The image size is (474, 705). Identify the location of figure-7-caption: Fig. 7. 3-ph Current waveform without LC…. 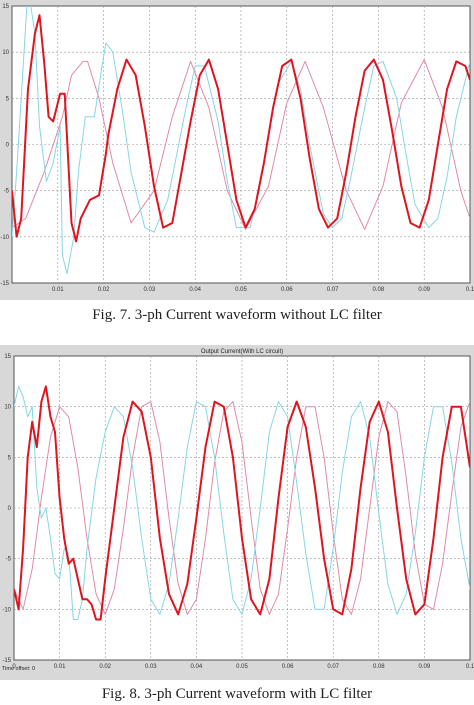
(237, 315).